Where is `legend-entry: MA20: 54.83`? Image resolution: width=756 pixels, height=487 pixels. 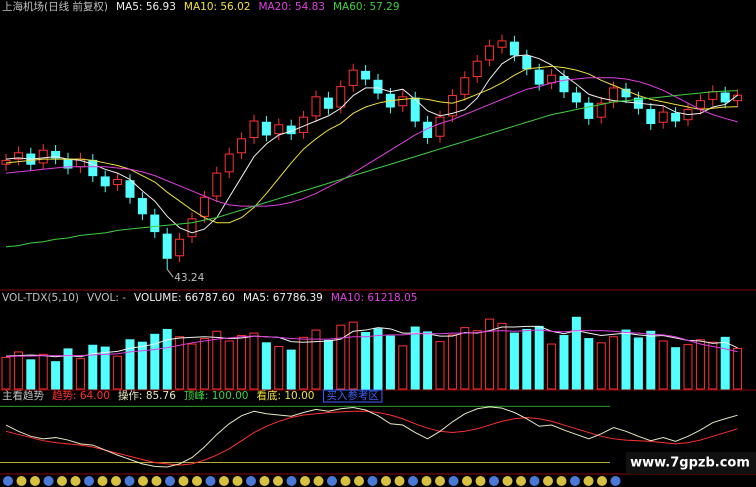 legend-entry: MA20: 54.83 is located at coordinates (291, 7).